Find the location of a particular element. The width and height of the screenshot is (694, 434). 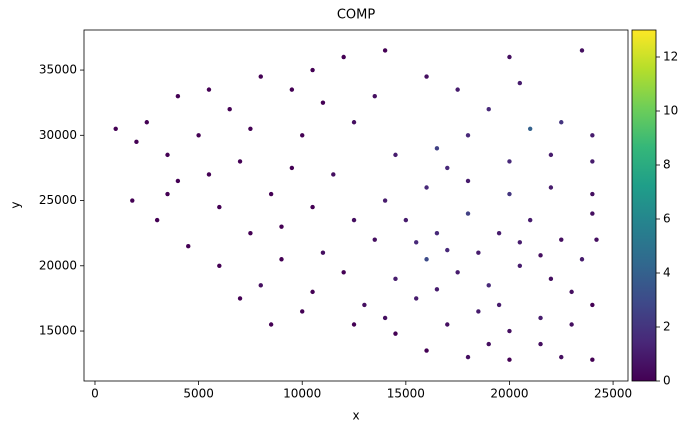

x-tick-label: 5000 is located at coordinates (198, 394).